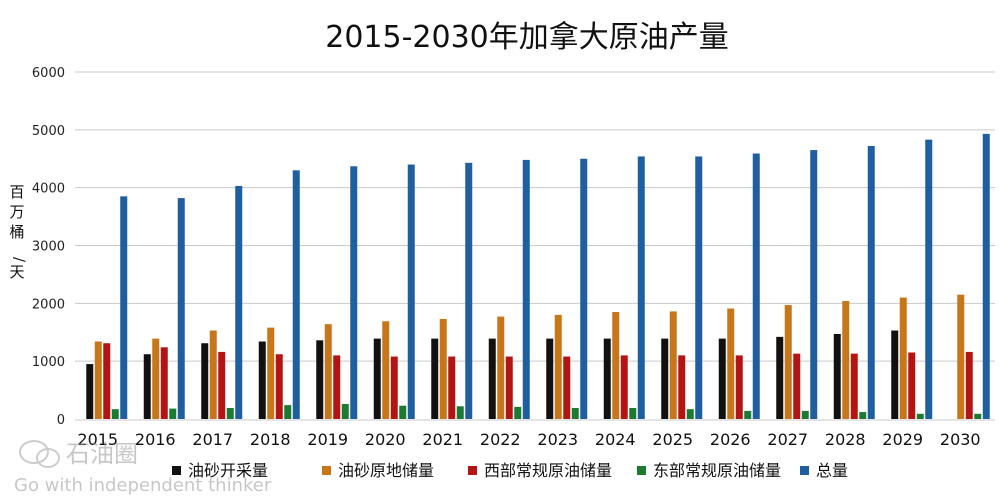  I want to click on bar-2-2020, so click(394, 387).